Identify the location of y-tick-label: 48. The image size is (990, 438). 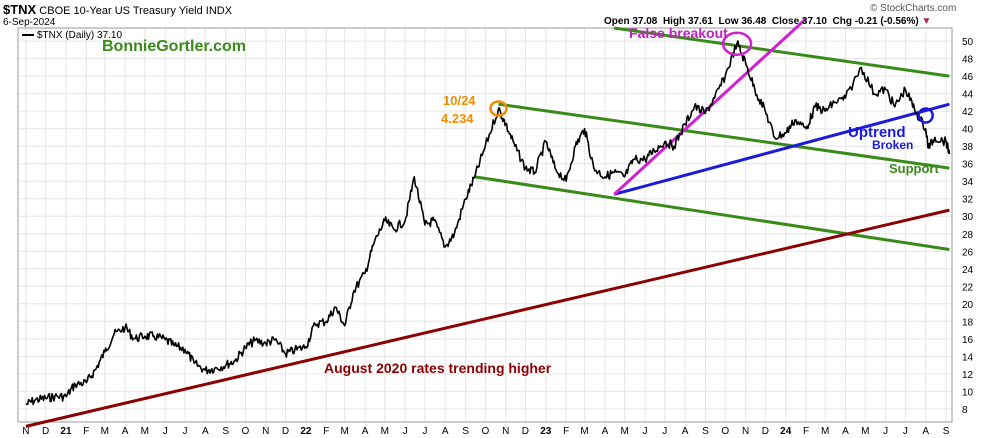
(968, 60).